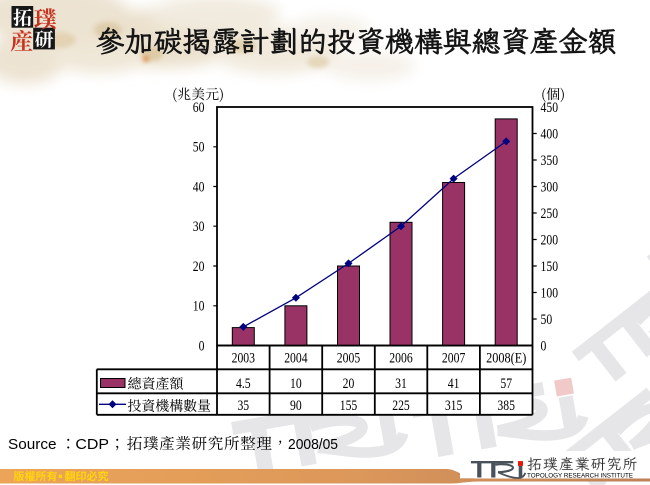  I want to click on svg-text: Source, so click(32, 444).